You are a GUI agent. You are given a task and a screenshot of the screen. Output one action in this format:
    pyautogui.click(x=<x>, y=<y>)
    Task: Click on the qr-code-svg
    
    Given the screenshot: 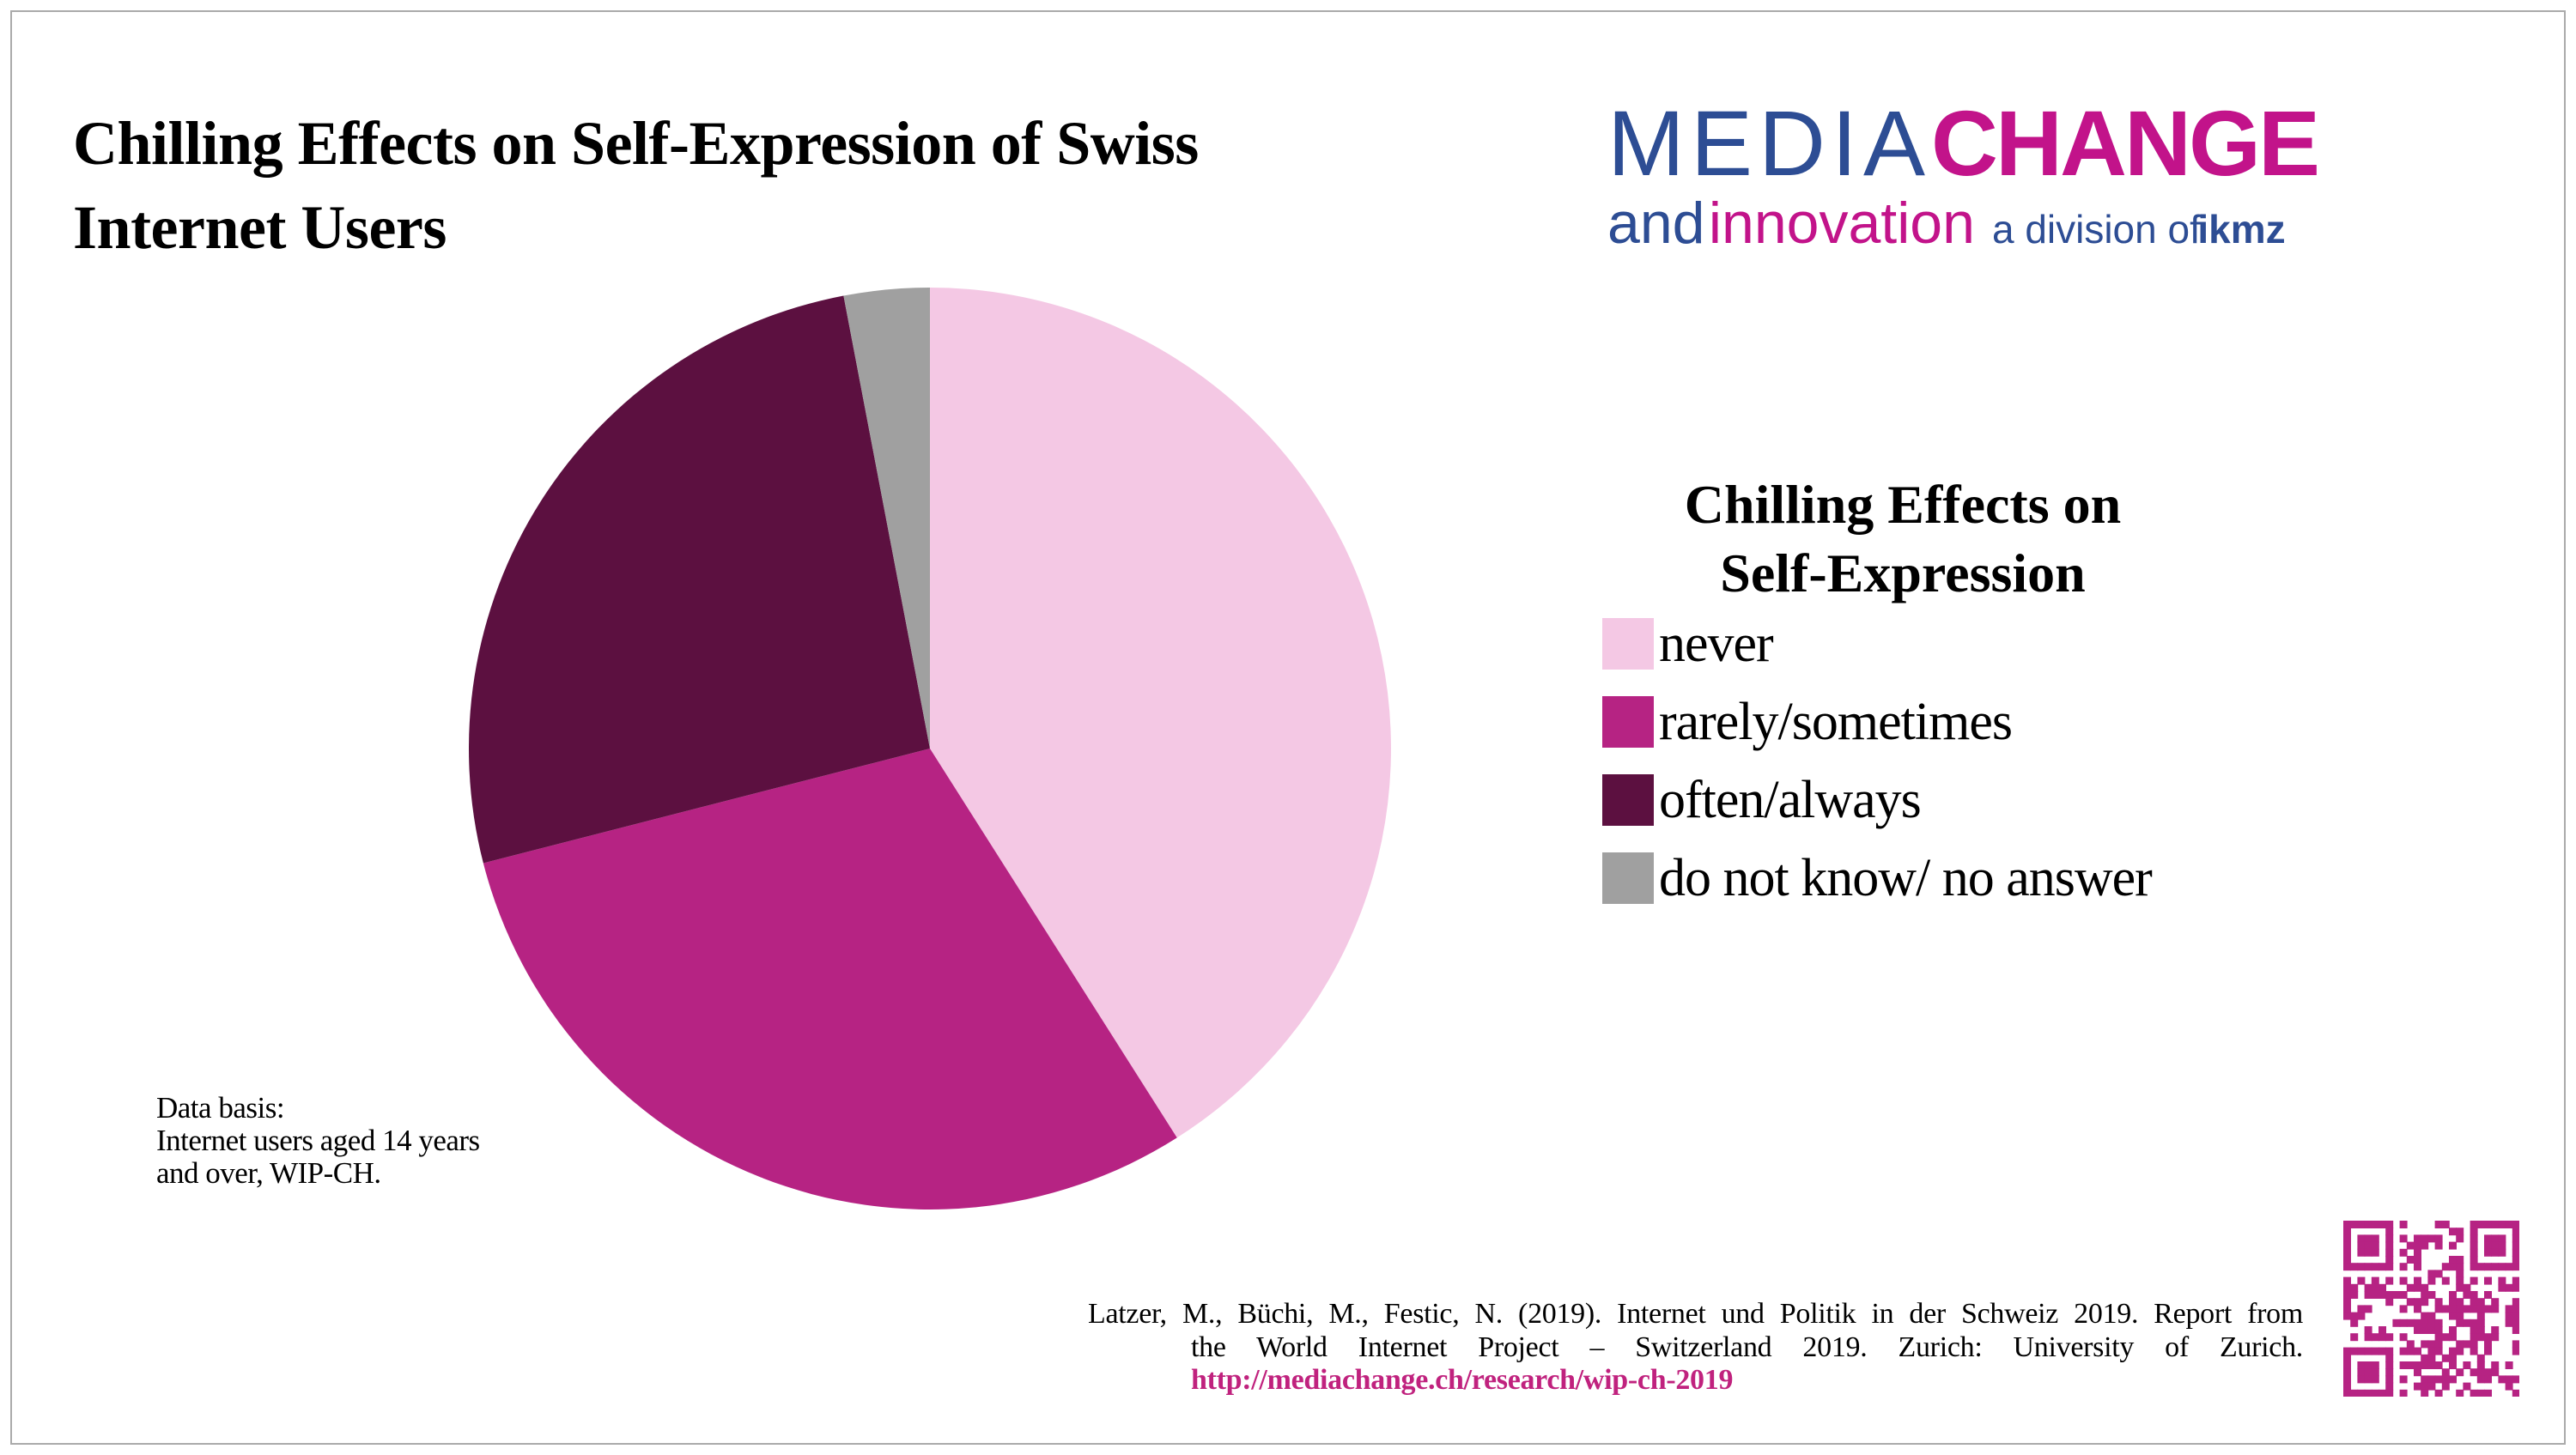 What is the action you would take?
    pyautogui.click(x=2431, y=1309)
    